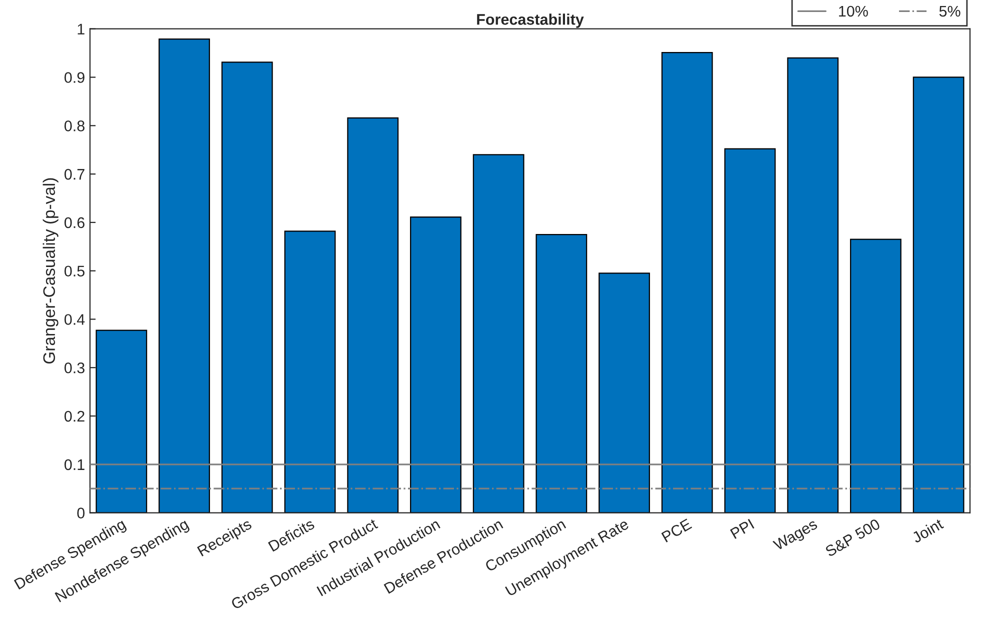 This screenshot has width=1000, height=641. Describe the element at coordinates (74, 174) in the screenshot. I see `y-tick-label: 0.7` at that location.